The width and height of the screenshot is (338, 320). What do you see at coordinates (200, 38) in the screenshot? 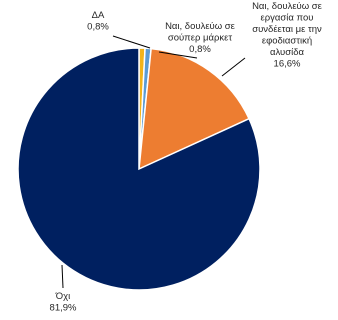
I see `data-label-2: Ναι, δουλεύω σε σούπερ μάρκετ 0,8%` at bounding box center [200, 38].